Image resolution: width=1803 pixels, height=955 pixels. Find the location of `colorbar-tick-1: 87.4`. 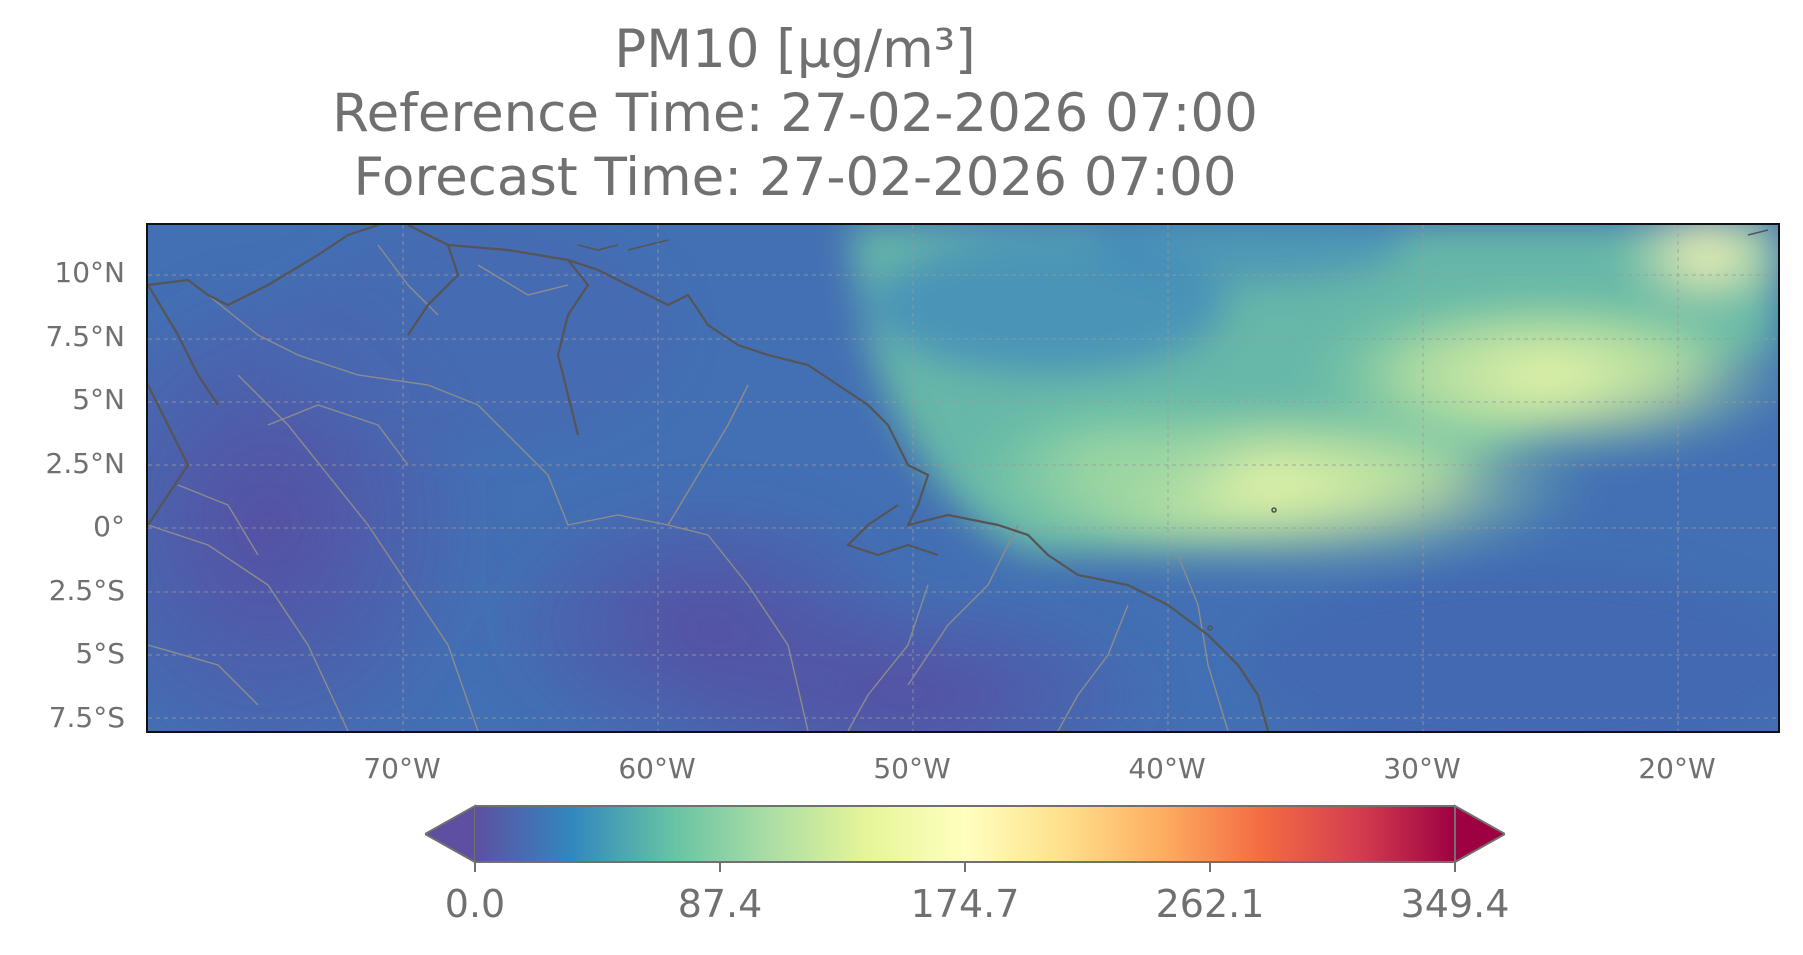

colorbar-tick-1: 87.4 is located at coordinates (720, 904).